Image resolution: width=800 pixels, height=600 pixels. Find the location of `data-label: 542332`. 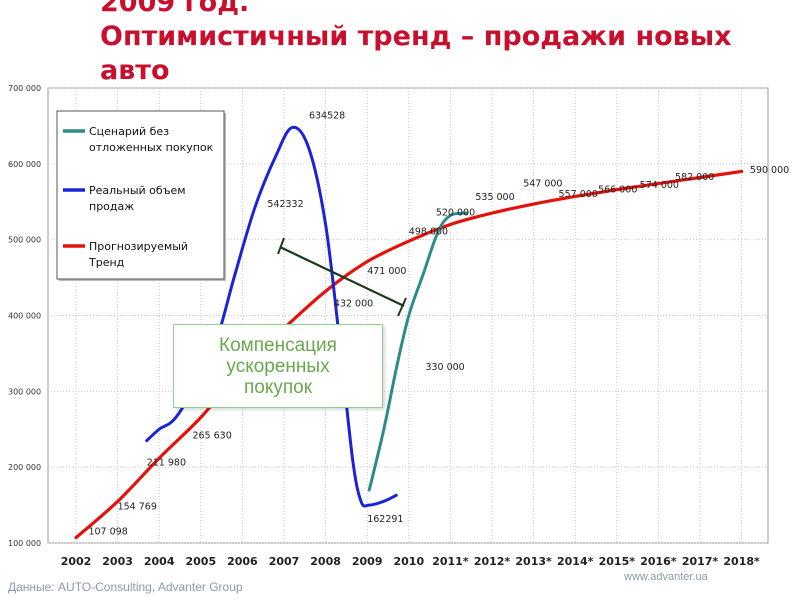

data-label: 542332 is located at coordinates (285, 204).